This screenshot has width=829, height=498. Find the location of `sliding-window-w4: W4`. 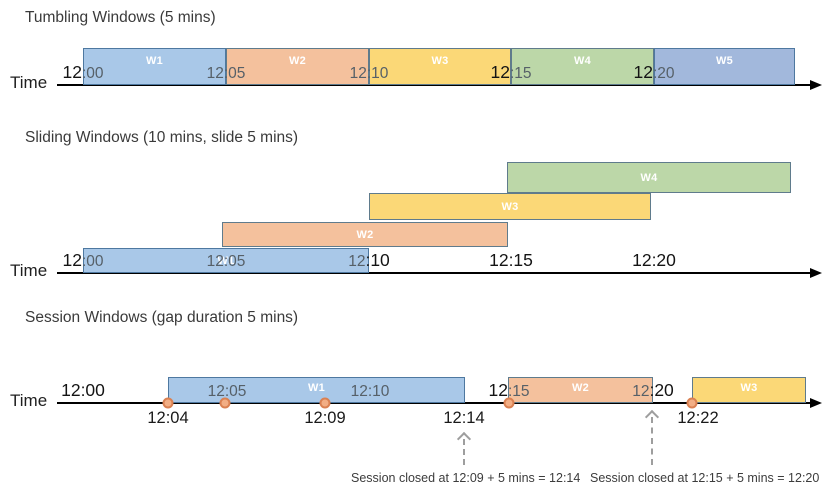

sliding-window-w4: W4 is located at coordinates (649, 177).